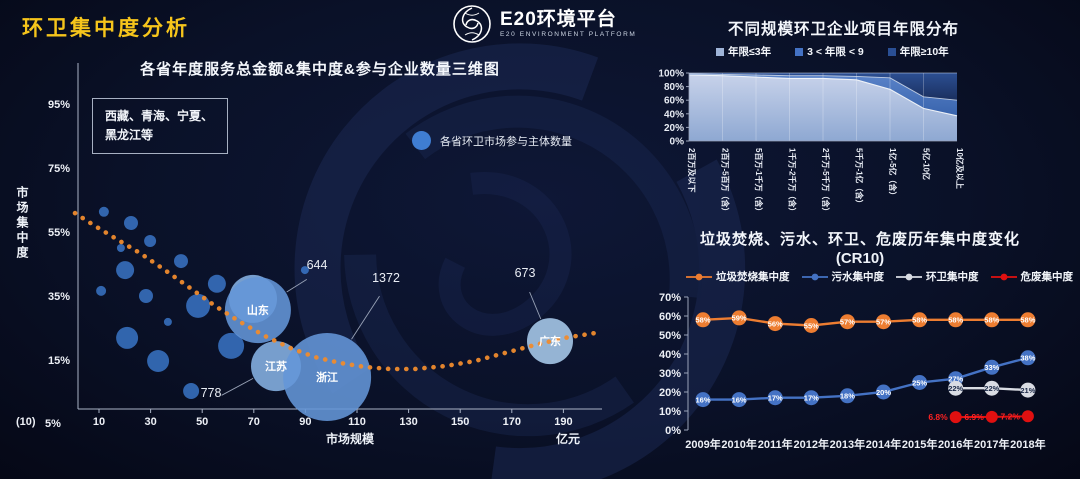 This screenshot has width=1080, height=479. I want to click on svg-label: 7.2%, so click(1011, 416).